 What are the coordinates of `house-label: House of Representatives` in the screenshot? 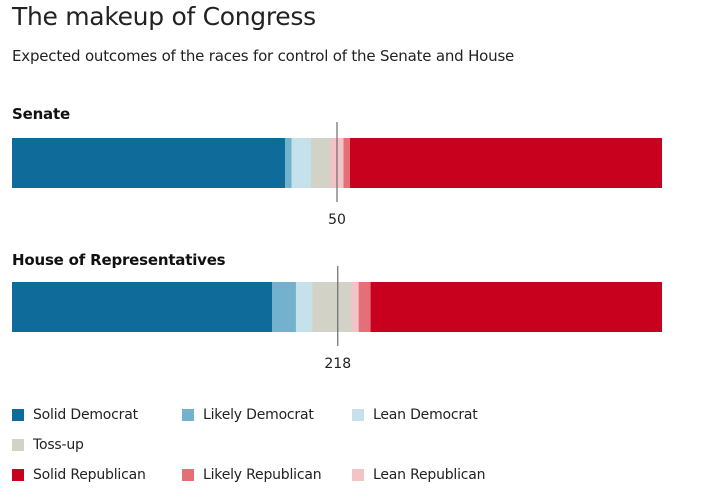 It's located at (119, 260).